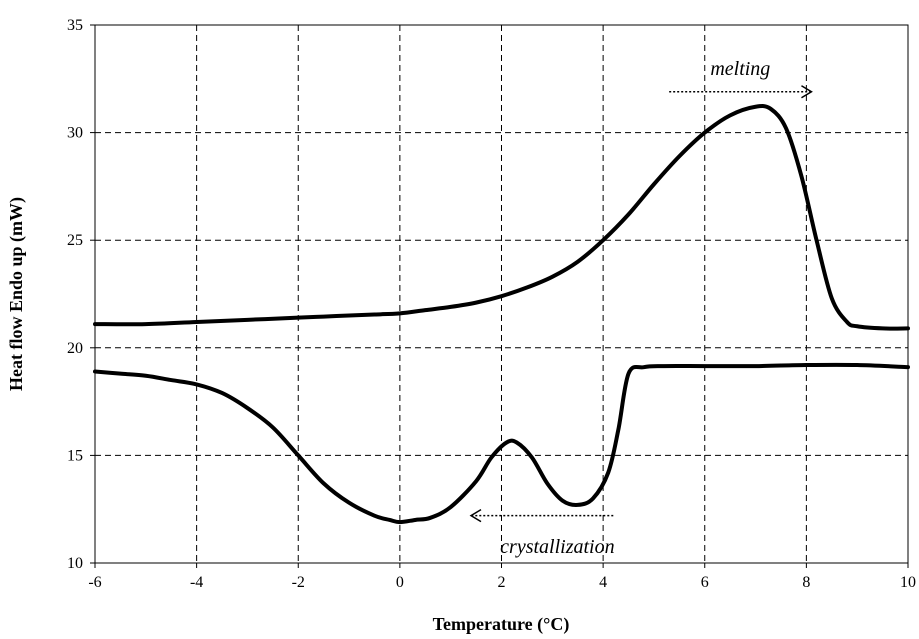  I want to click on y-tick-label: 10, so click(75, 563).